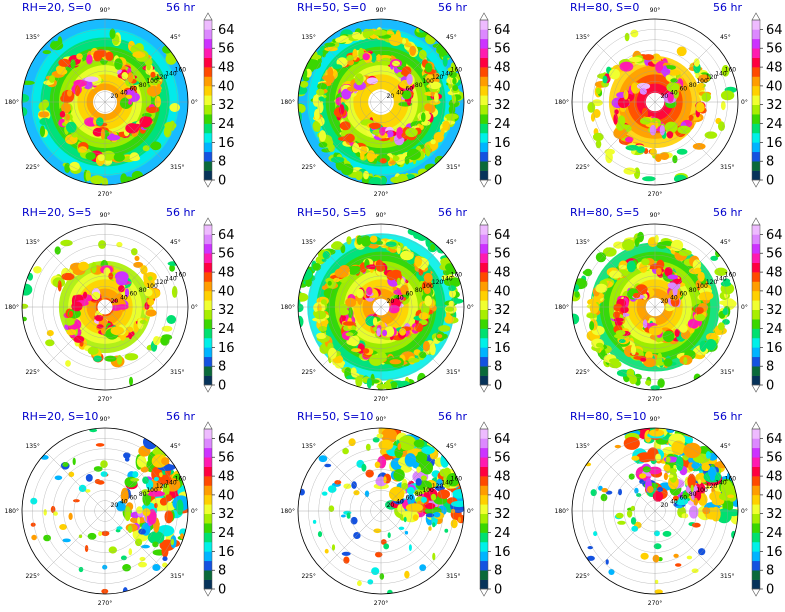 Image resolution: width=785 pixels, height=612 pixels. What do you see at coordinates (774, 533) in the screenshot?
I see `colorbar-tick-label: 24` at bounding box center [774, 533].